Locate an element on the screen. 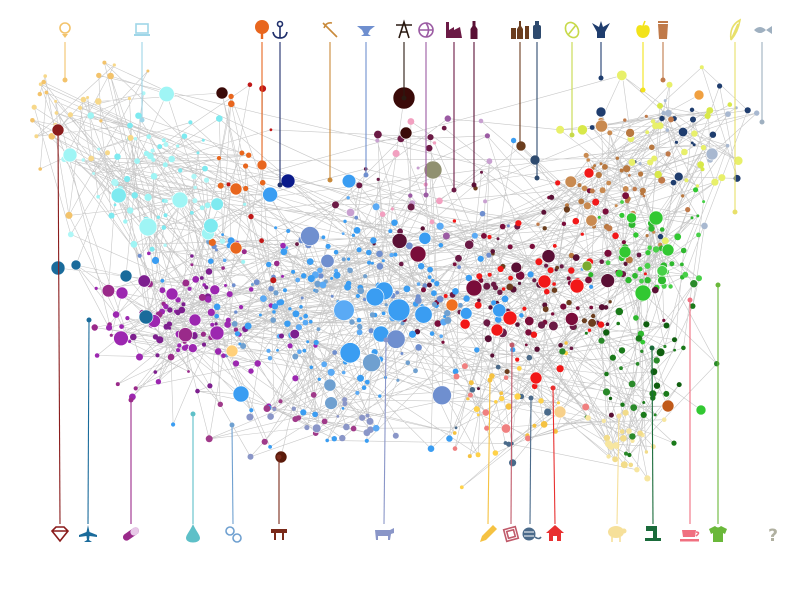 The image size is (800, 600). gem-icon is located at coordinates (60, 534).